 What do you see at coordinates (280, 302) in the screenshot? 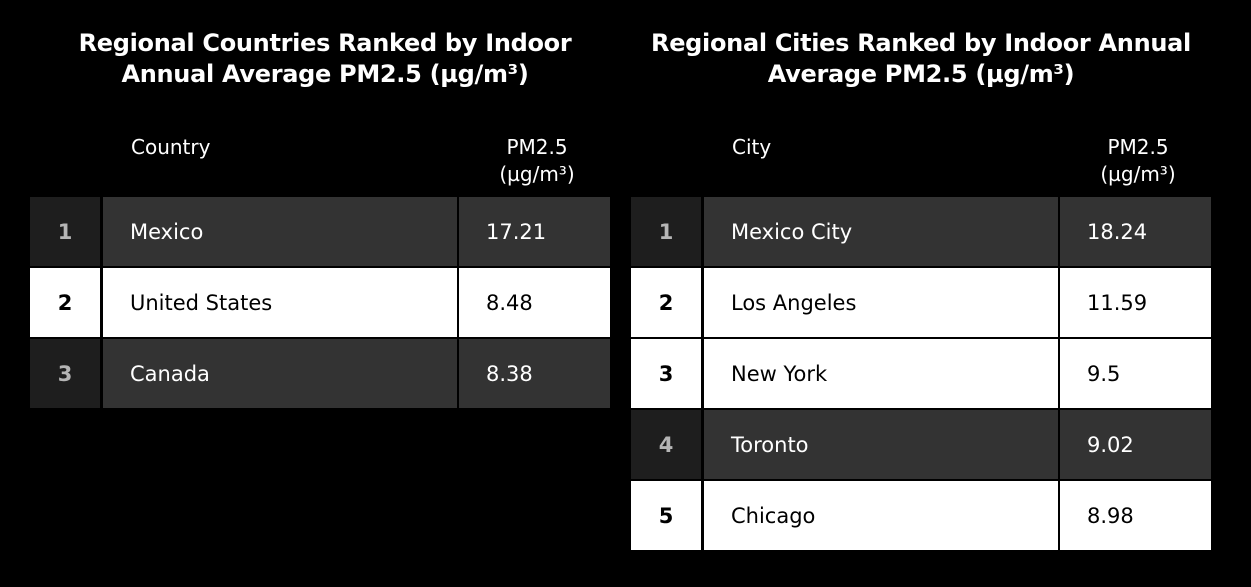
I see `country-name-cell: United States` at bounding box center [280, 302].